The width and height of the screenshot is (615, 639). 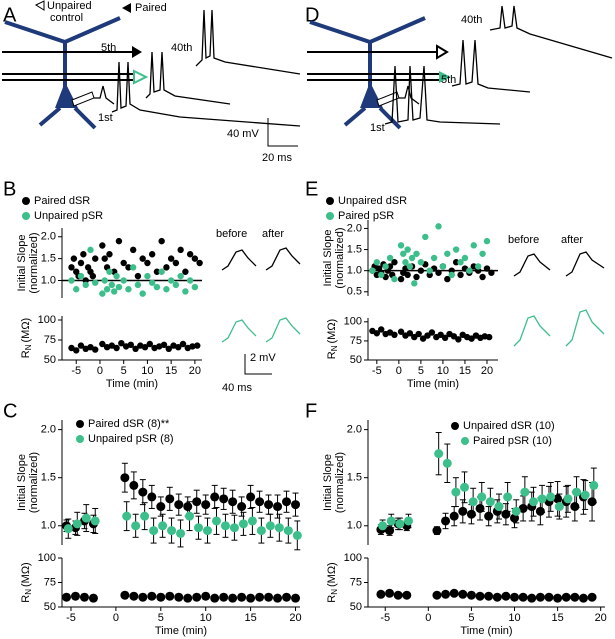 I want to click on panel-label: B, so click(x=9, y=189).